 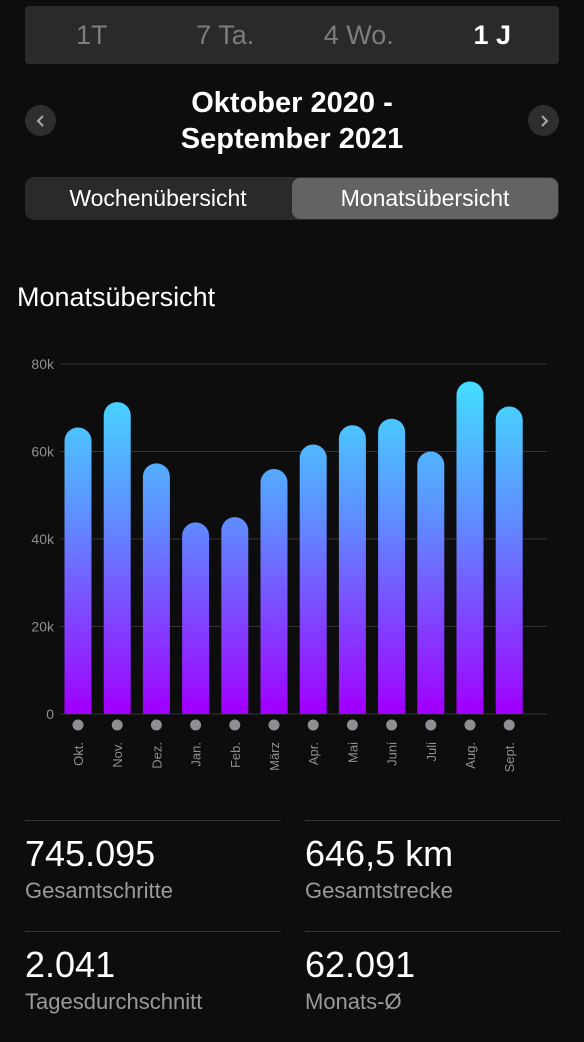 What do you see at coordinates (153, 875) in the screenshot?
I see `stat-total-steps: 745.095 Gesamtschritte` at bounding box center [153, 875].